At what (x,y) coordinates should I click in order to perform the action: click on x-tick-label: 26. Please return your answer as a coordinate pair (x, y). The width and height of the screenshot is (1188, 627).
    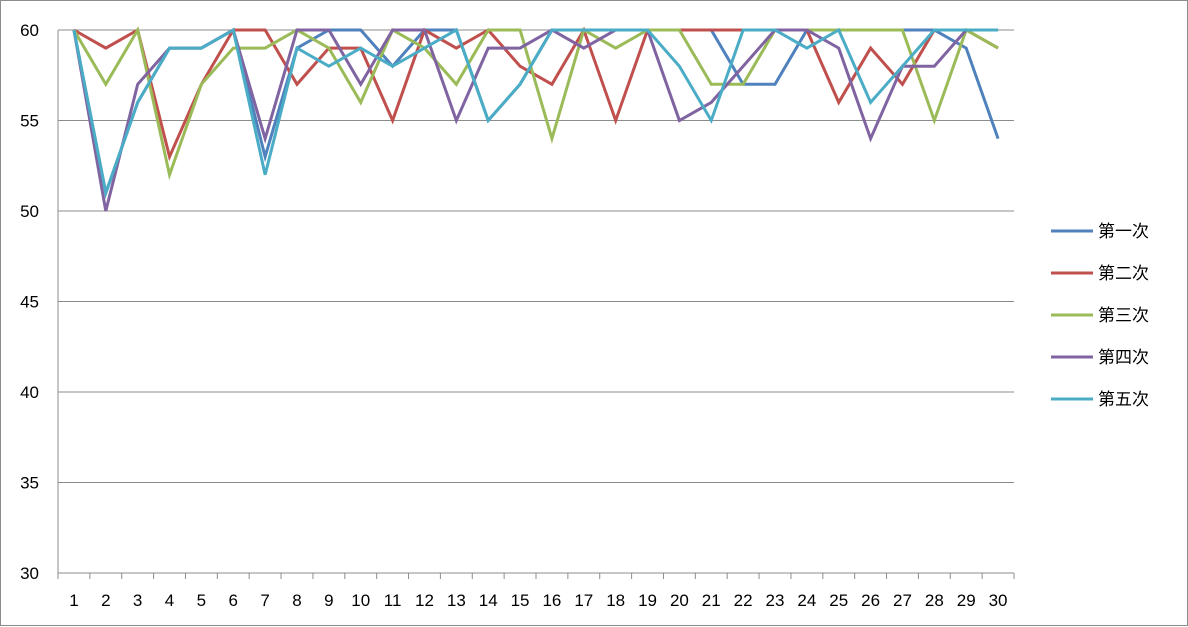
    Looking at the image, I should click on (870, 600).